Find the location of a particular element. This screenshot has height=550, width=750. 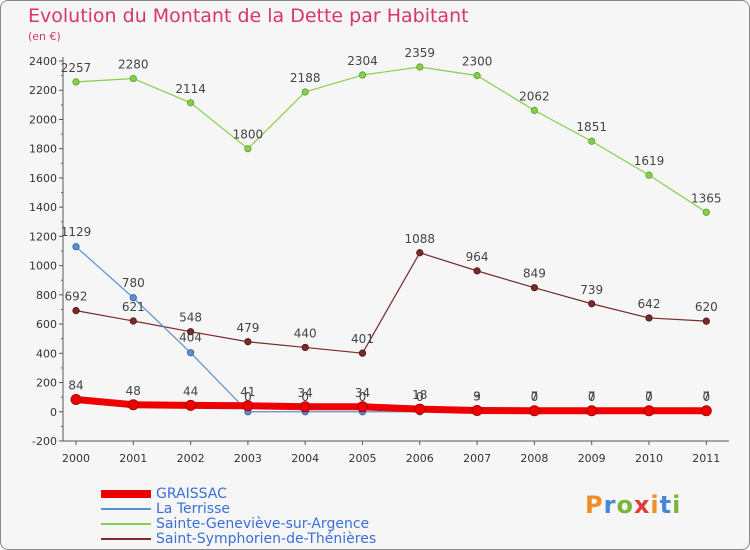

y-tick-label: 800 is located at coordinates (46, 295).